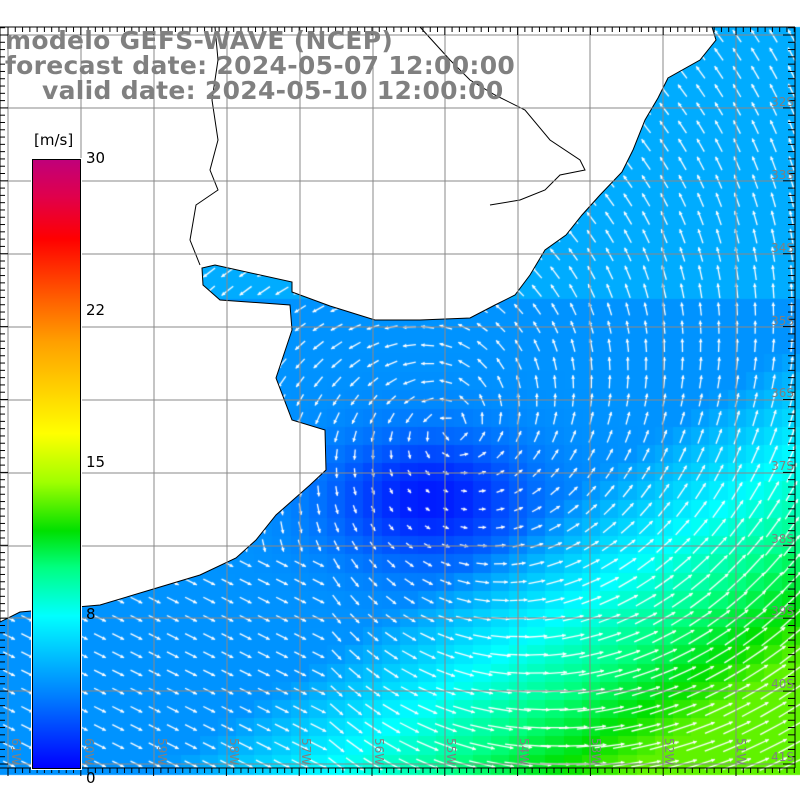  Describe the element at coordinates (782, 248) in the screenshot. I see `lat-label: 34S` at that location.